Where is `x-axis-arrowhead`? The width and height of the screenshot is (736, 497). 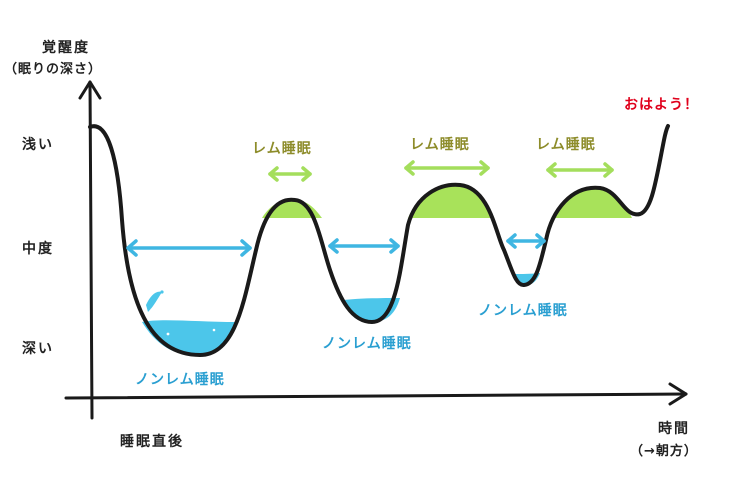 x-axis-arrowhead is located at coordinates (678, 394).